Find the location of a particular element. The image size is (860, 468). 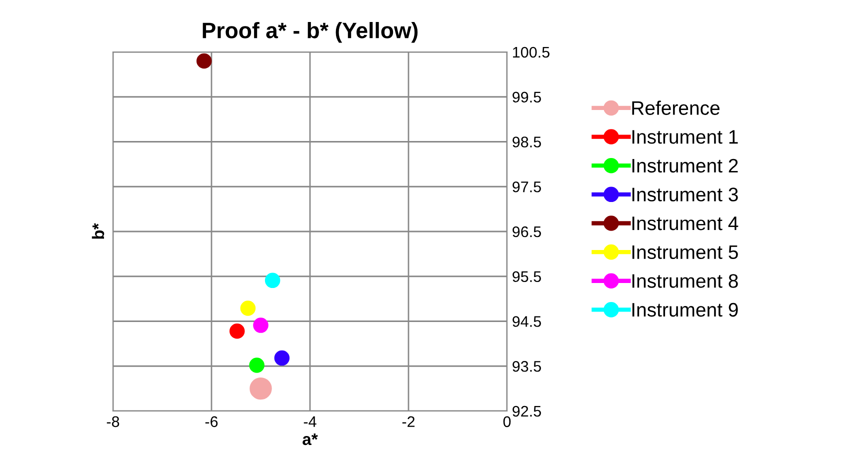

legend-label: Instrument 5 is located at coordinates (685, 252).